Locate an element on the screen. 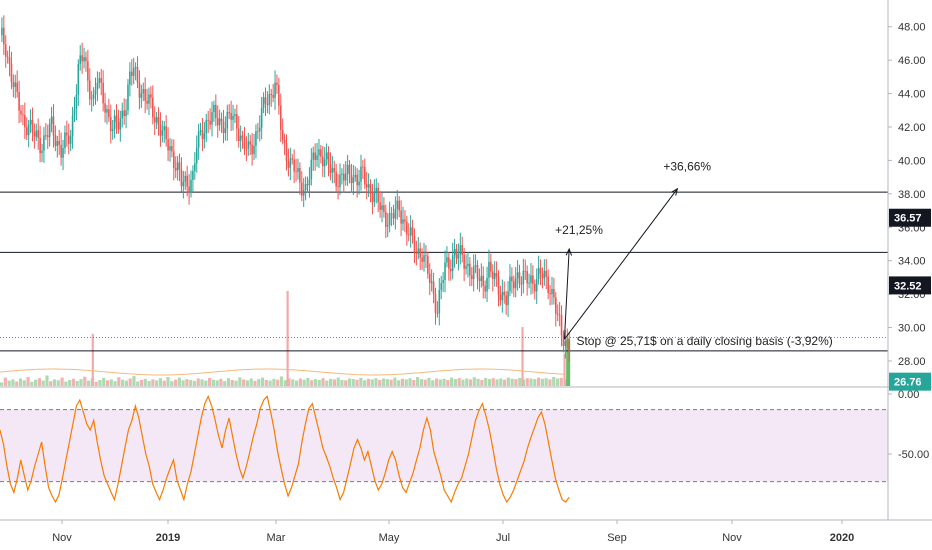 This screenshot has width=932, height=550. price-badge is located at coordinates (910, 381).